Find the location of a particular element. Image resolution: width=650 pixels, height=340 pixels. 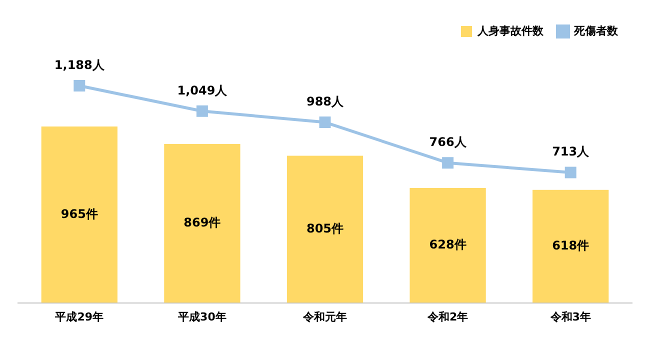

data-label: 965件 is located at coordinates (79, 213).